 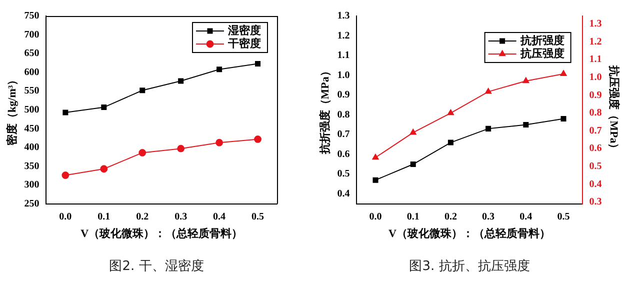 What do you see at coordinates (32, 148) in the screenshot?
I see `y-tick-label: 400` at bounding box center [32, 148].